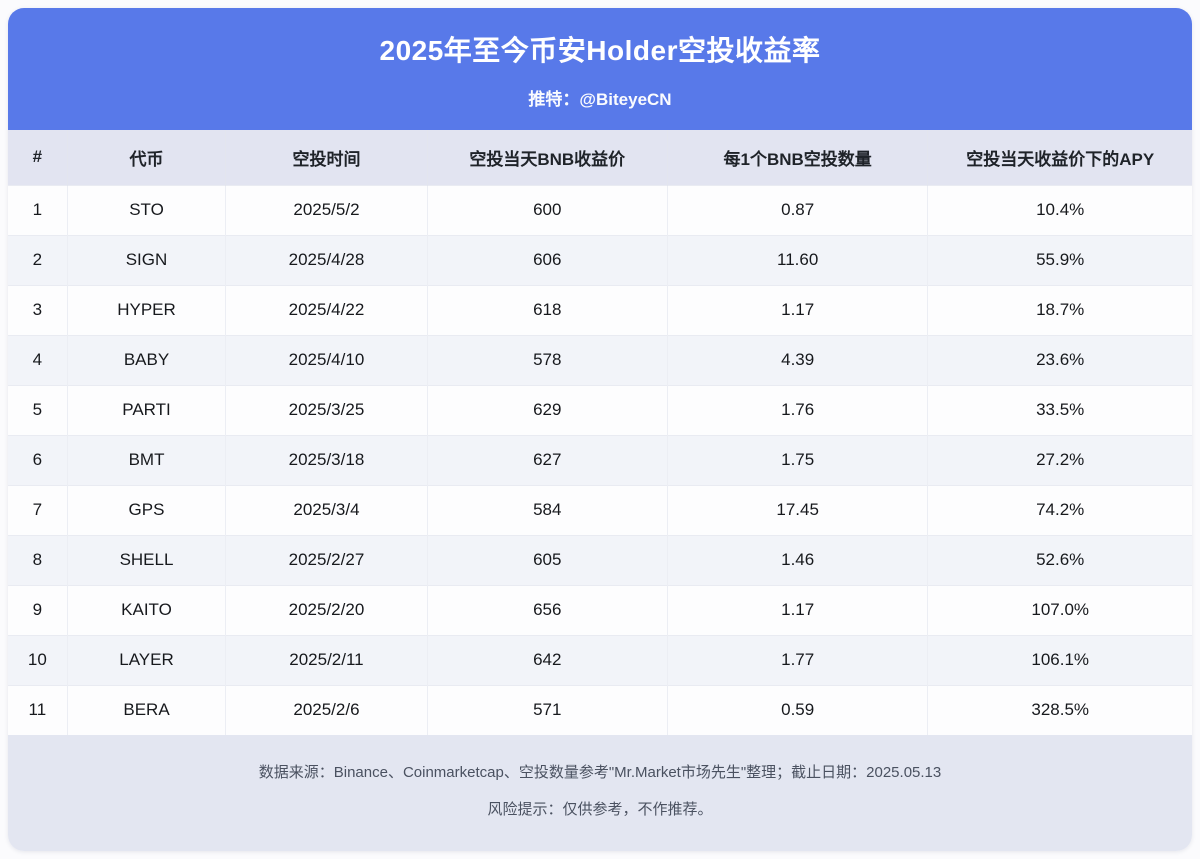 This screenshot has width=1200, height=859. I want to click on cell-amount-per-bnb: 0.87, so click(798, 209).